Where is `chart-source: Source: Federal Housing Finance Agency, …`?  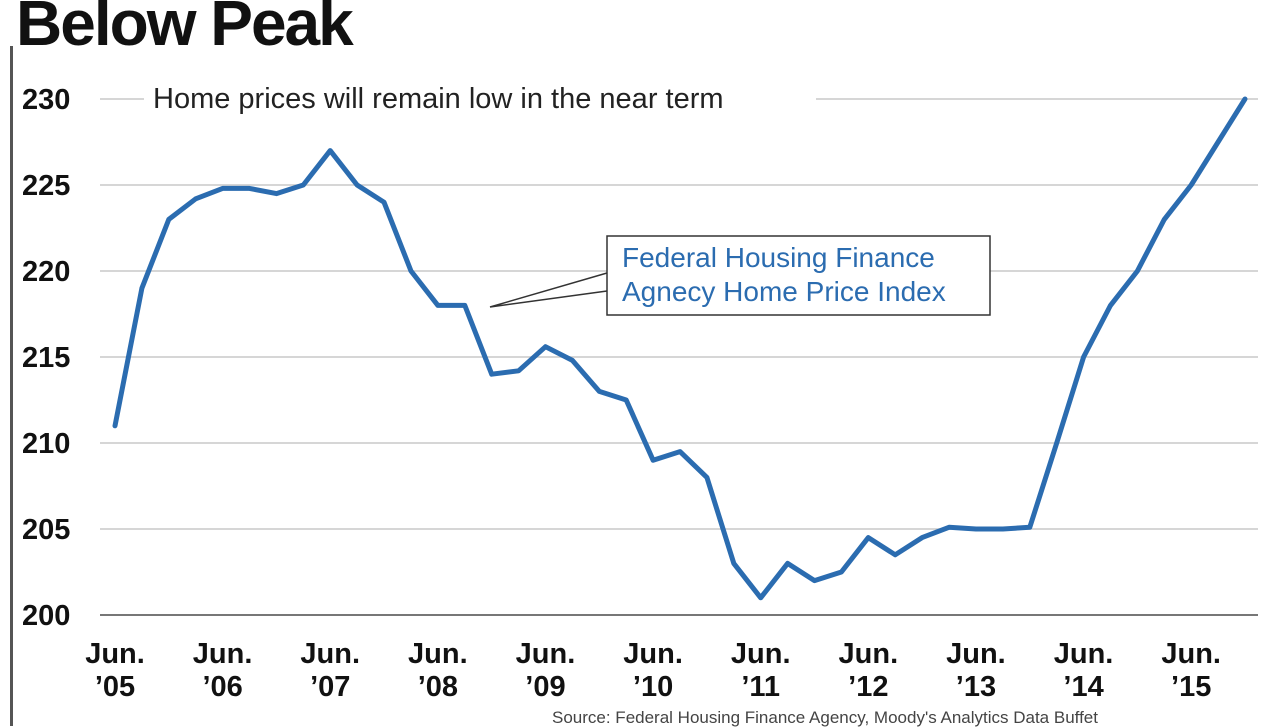
chart-source: Source: Federal Housing Finance Agency, … is located at coordinates (825, 717).